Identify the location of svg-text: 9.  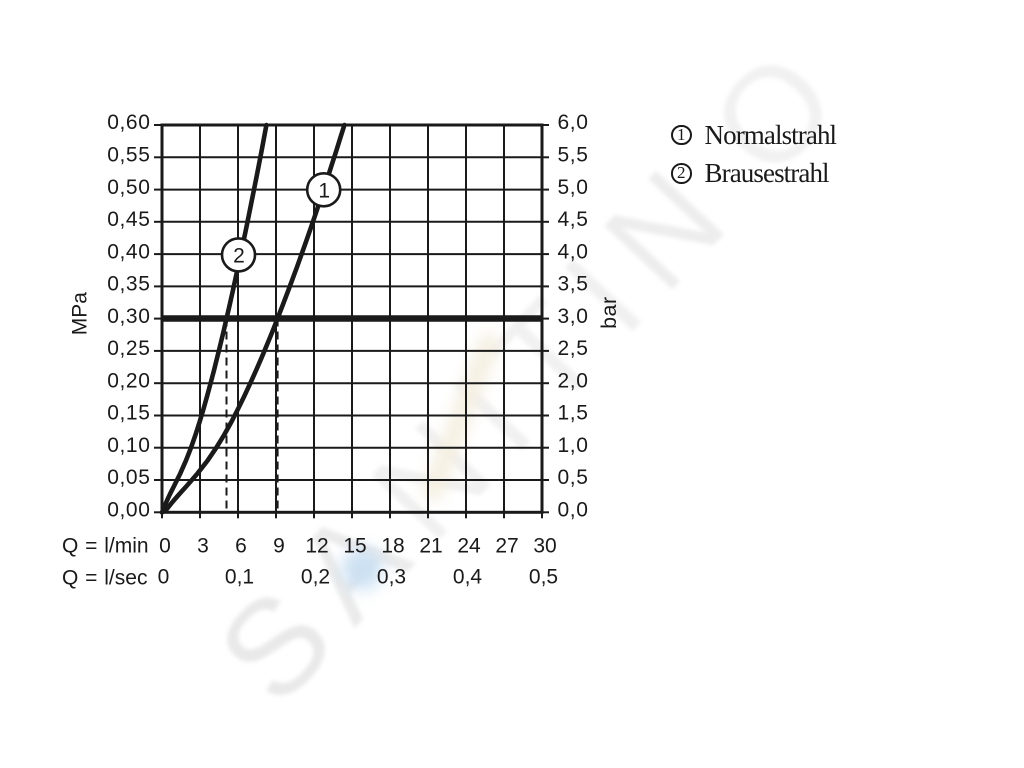
(279, 546).